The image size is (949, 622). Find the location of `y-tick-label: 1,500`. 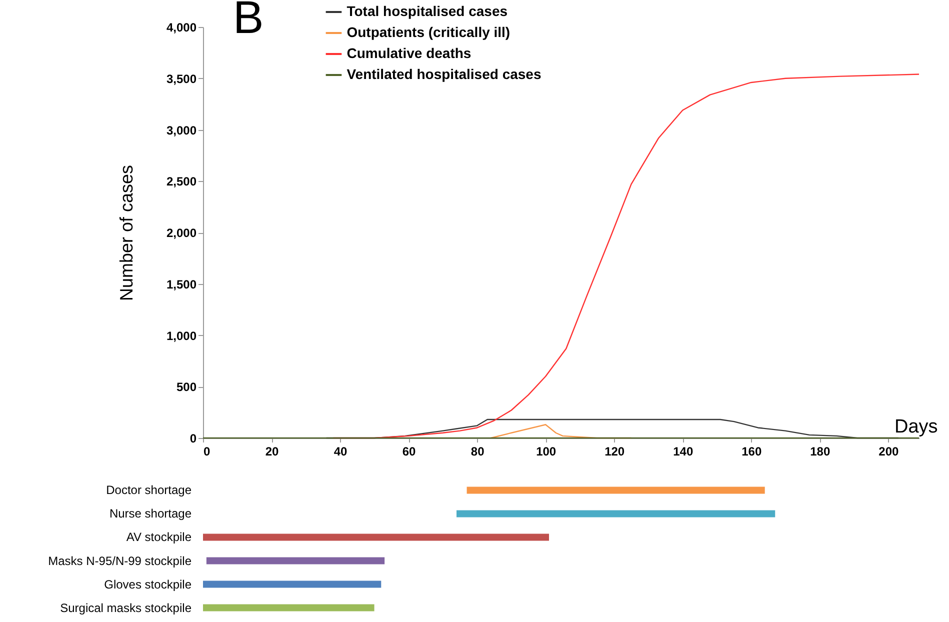

y-tick-label: 1,500 is located at coordinates (181, 284).